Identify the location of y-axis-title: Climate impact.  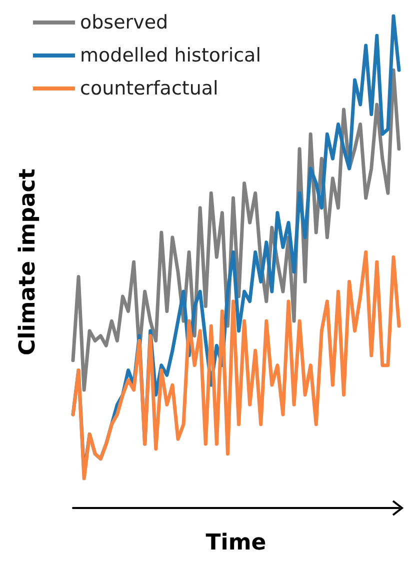
(28, 262).